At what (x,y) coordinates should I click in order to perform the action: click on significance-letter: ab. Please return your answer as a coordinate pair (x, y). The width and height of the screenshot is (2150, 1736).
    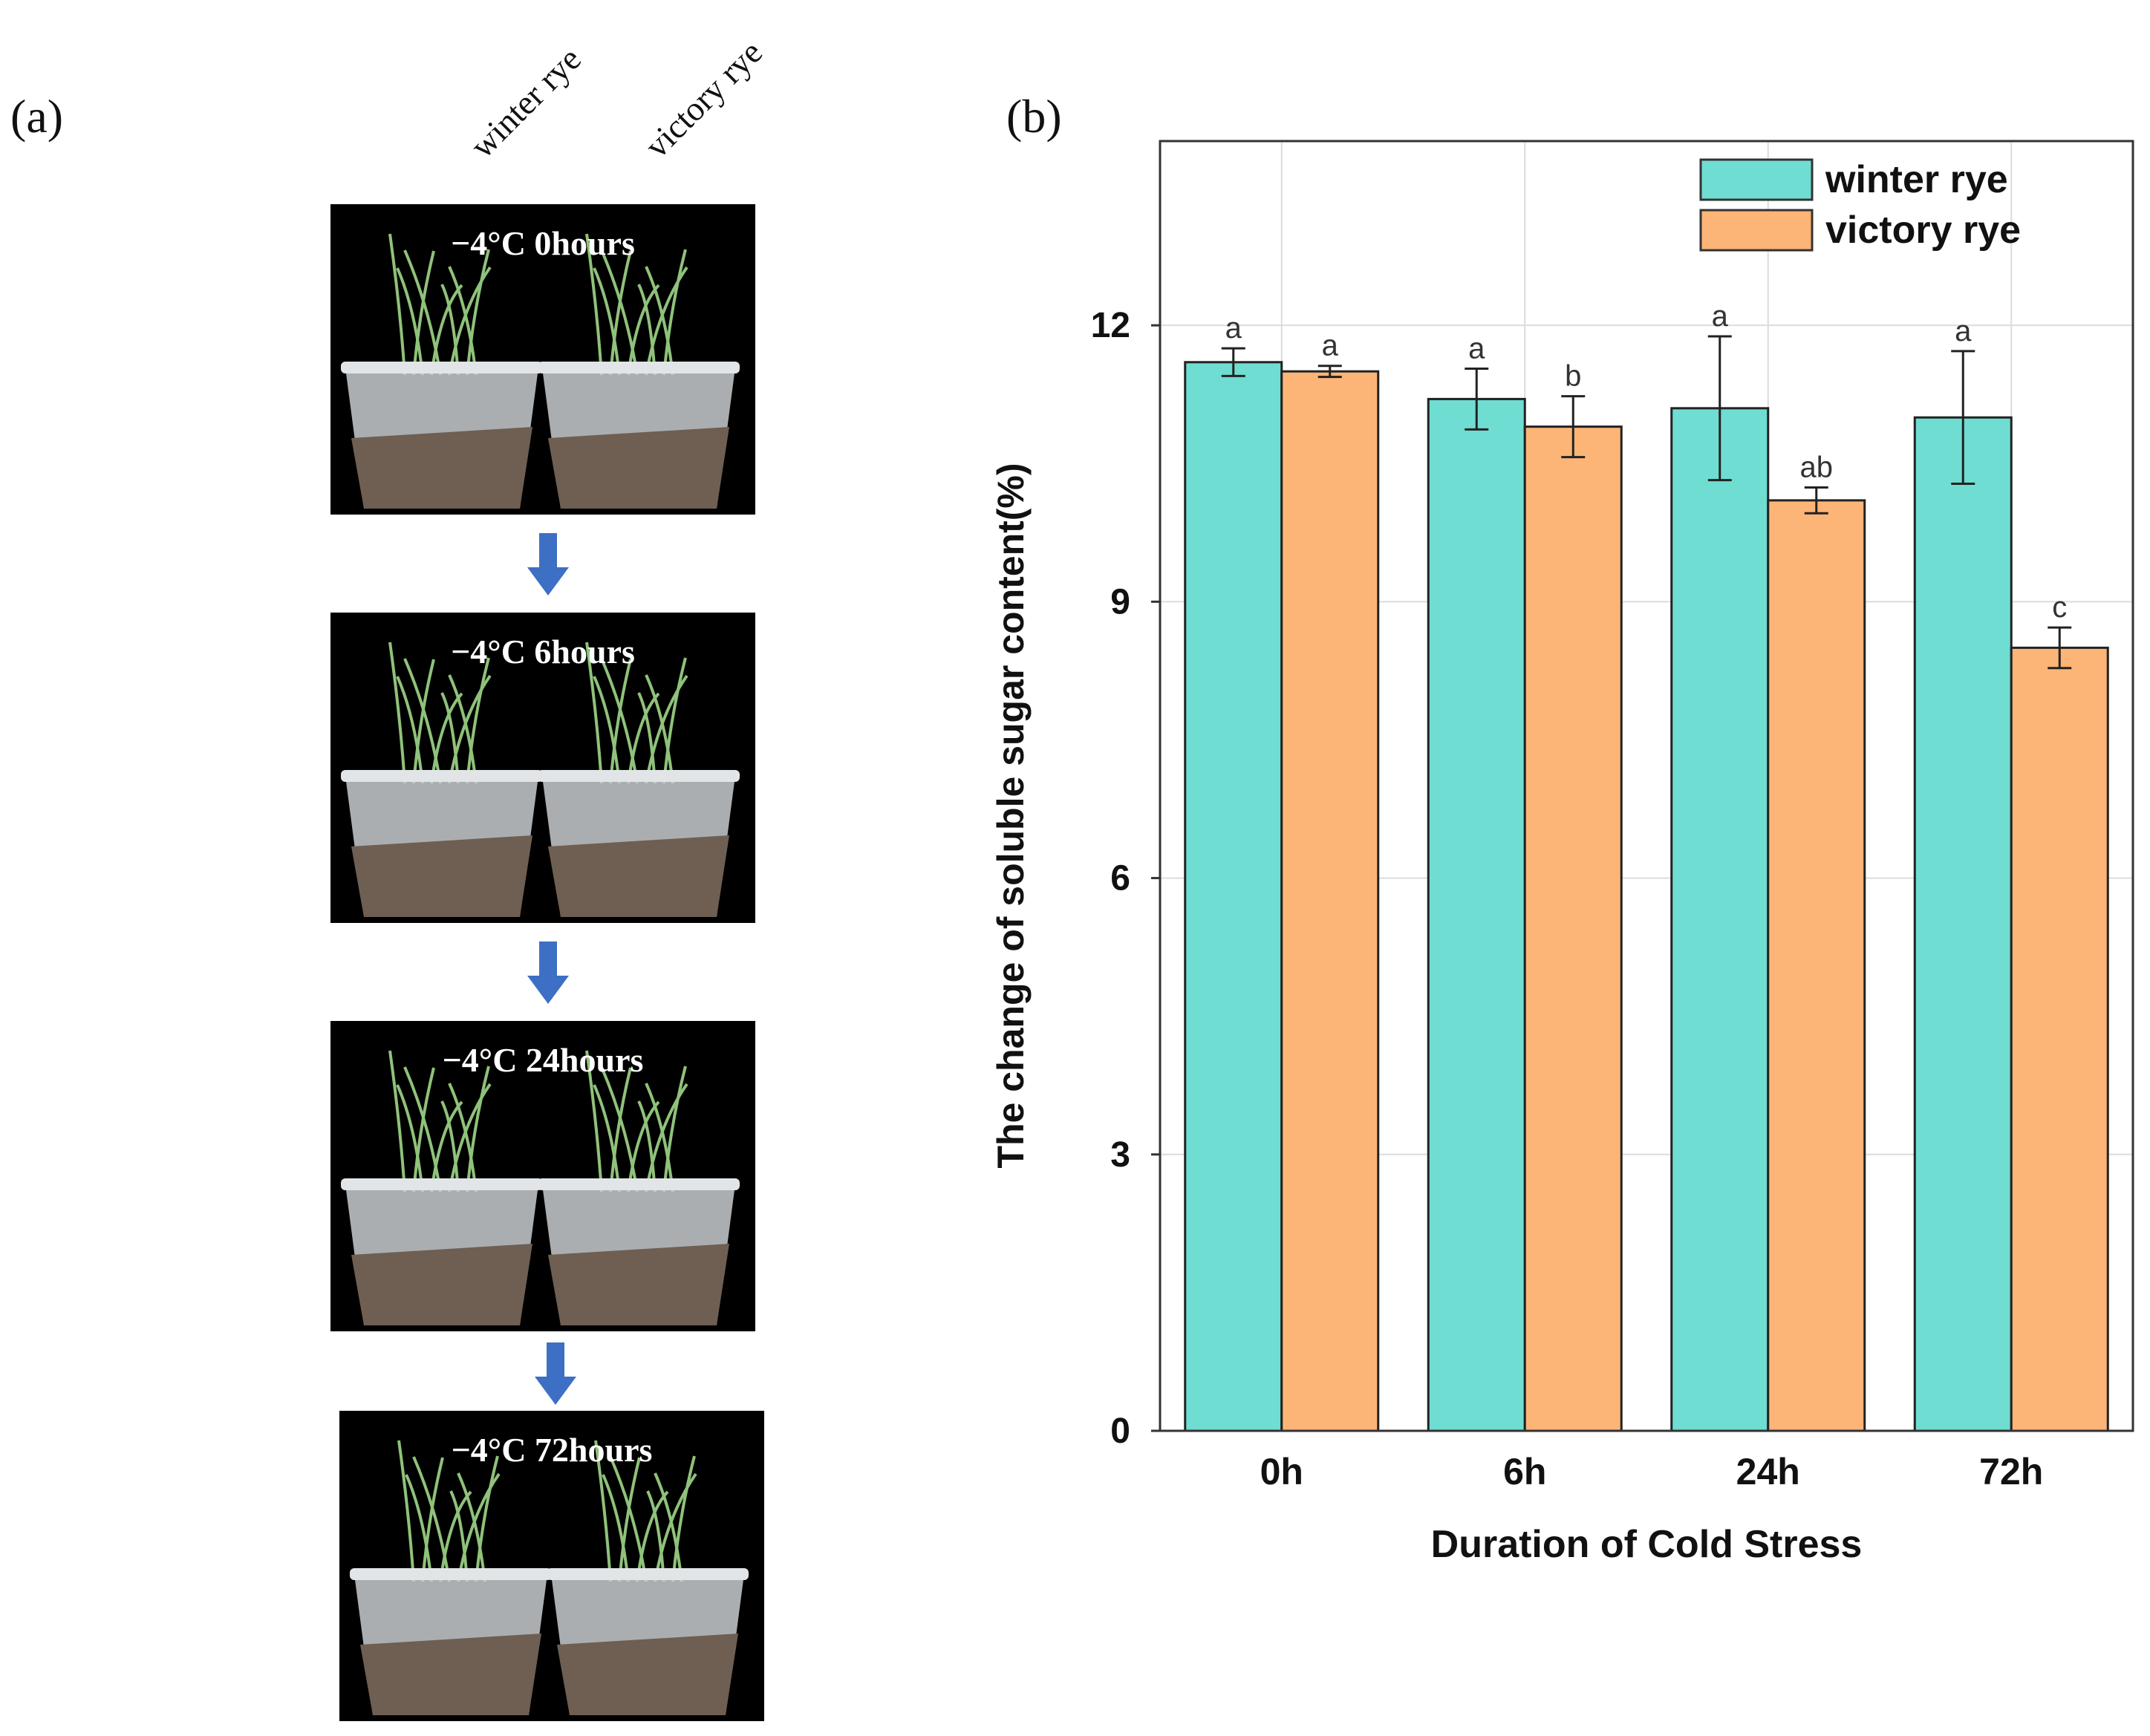
    Looking at the image, I should click on (1817, 467).